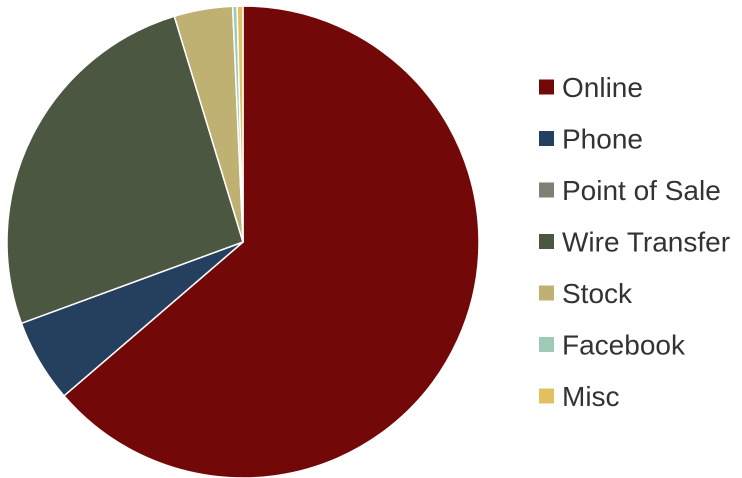  Describe the element at coordinates (591, 396) in the screenshot. I see `legend-label-misc: Misc` at that location.